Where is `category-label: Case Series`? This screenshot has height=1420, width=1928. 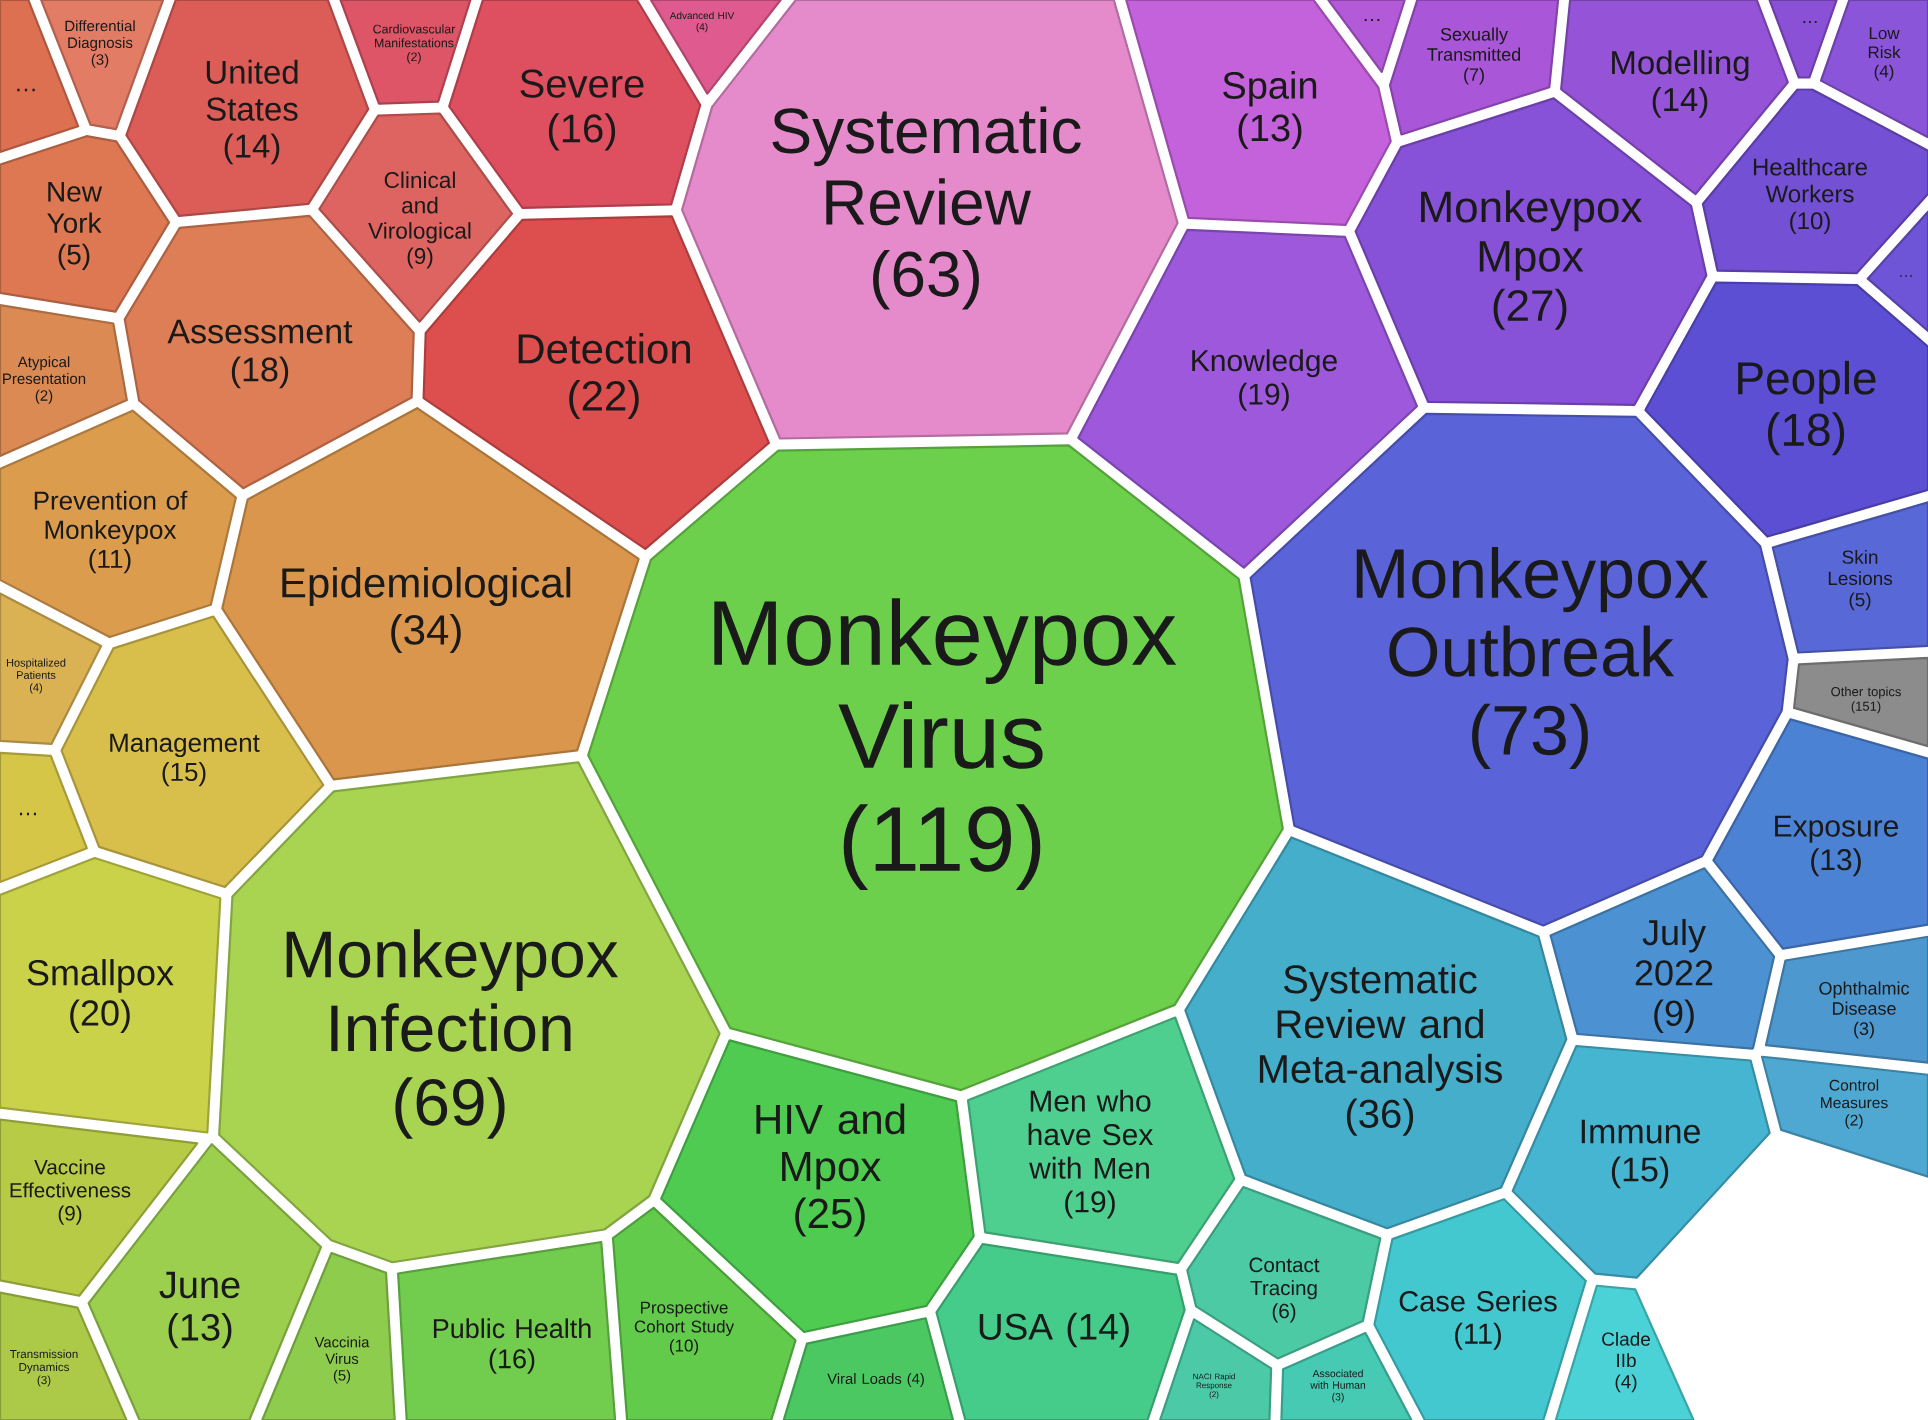 category-label: Case Series is located at coordinates (1478, 1301).